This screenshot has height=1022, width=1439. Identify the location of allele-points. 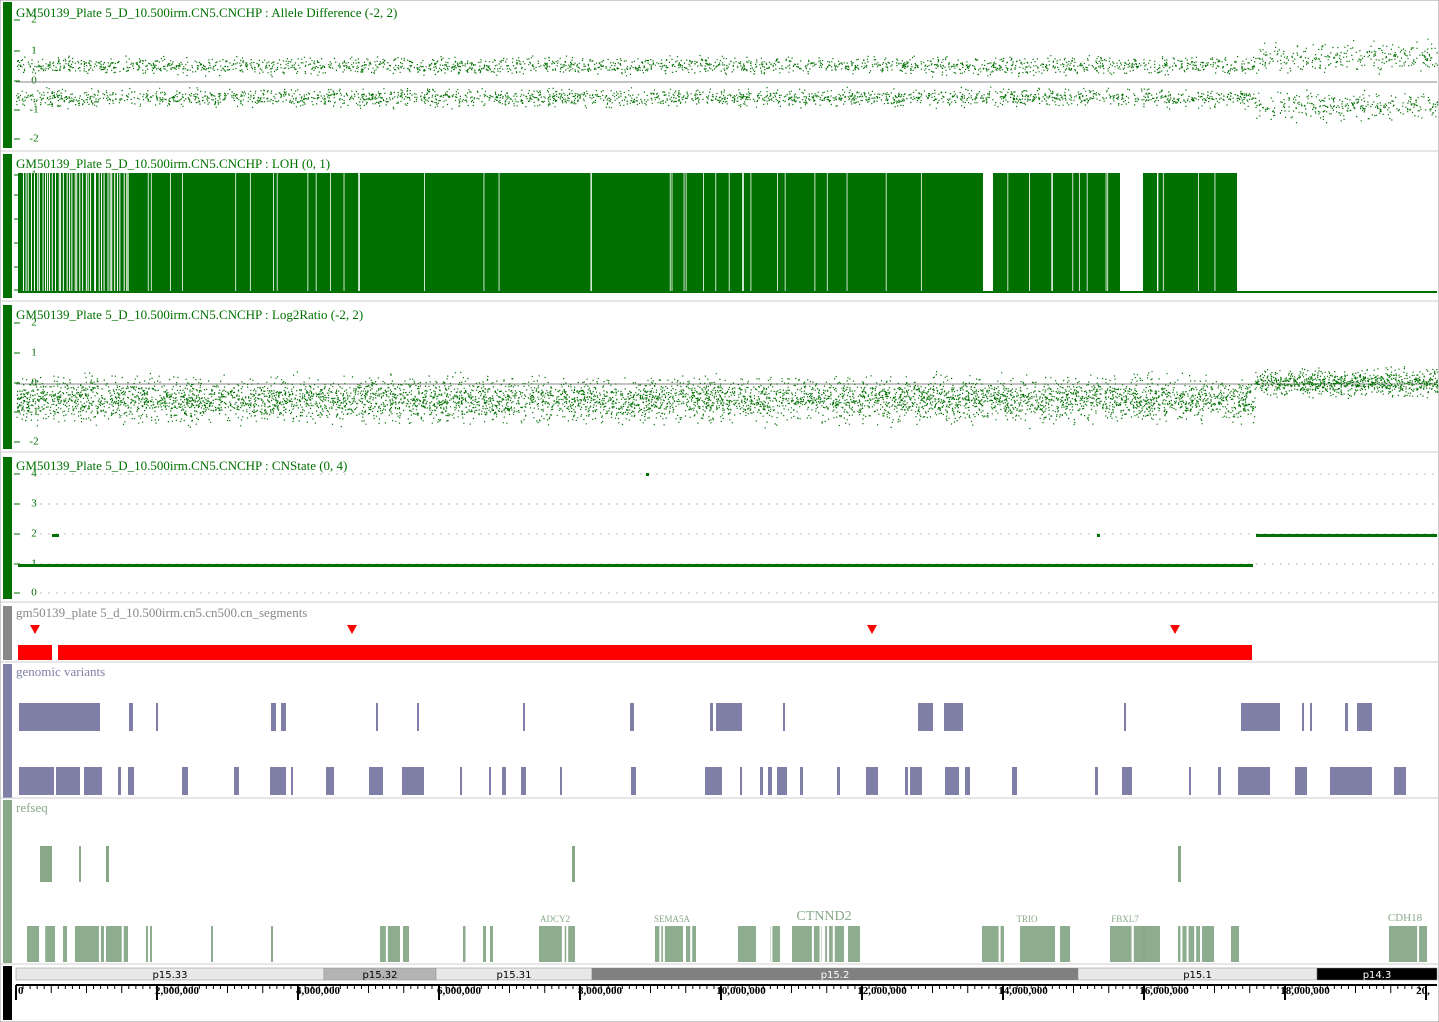
(727, 81).